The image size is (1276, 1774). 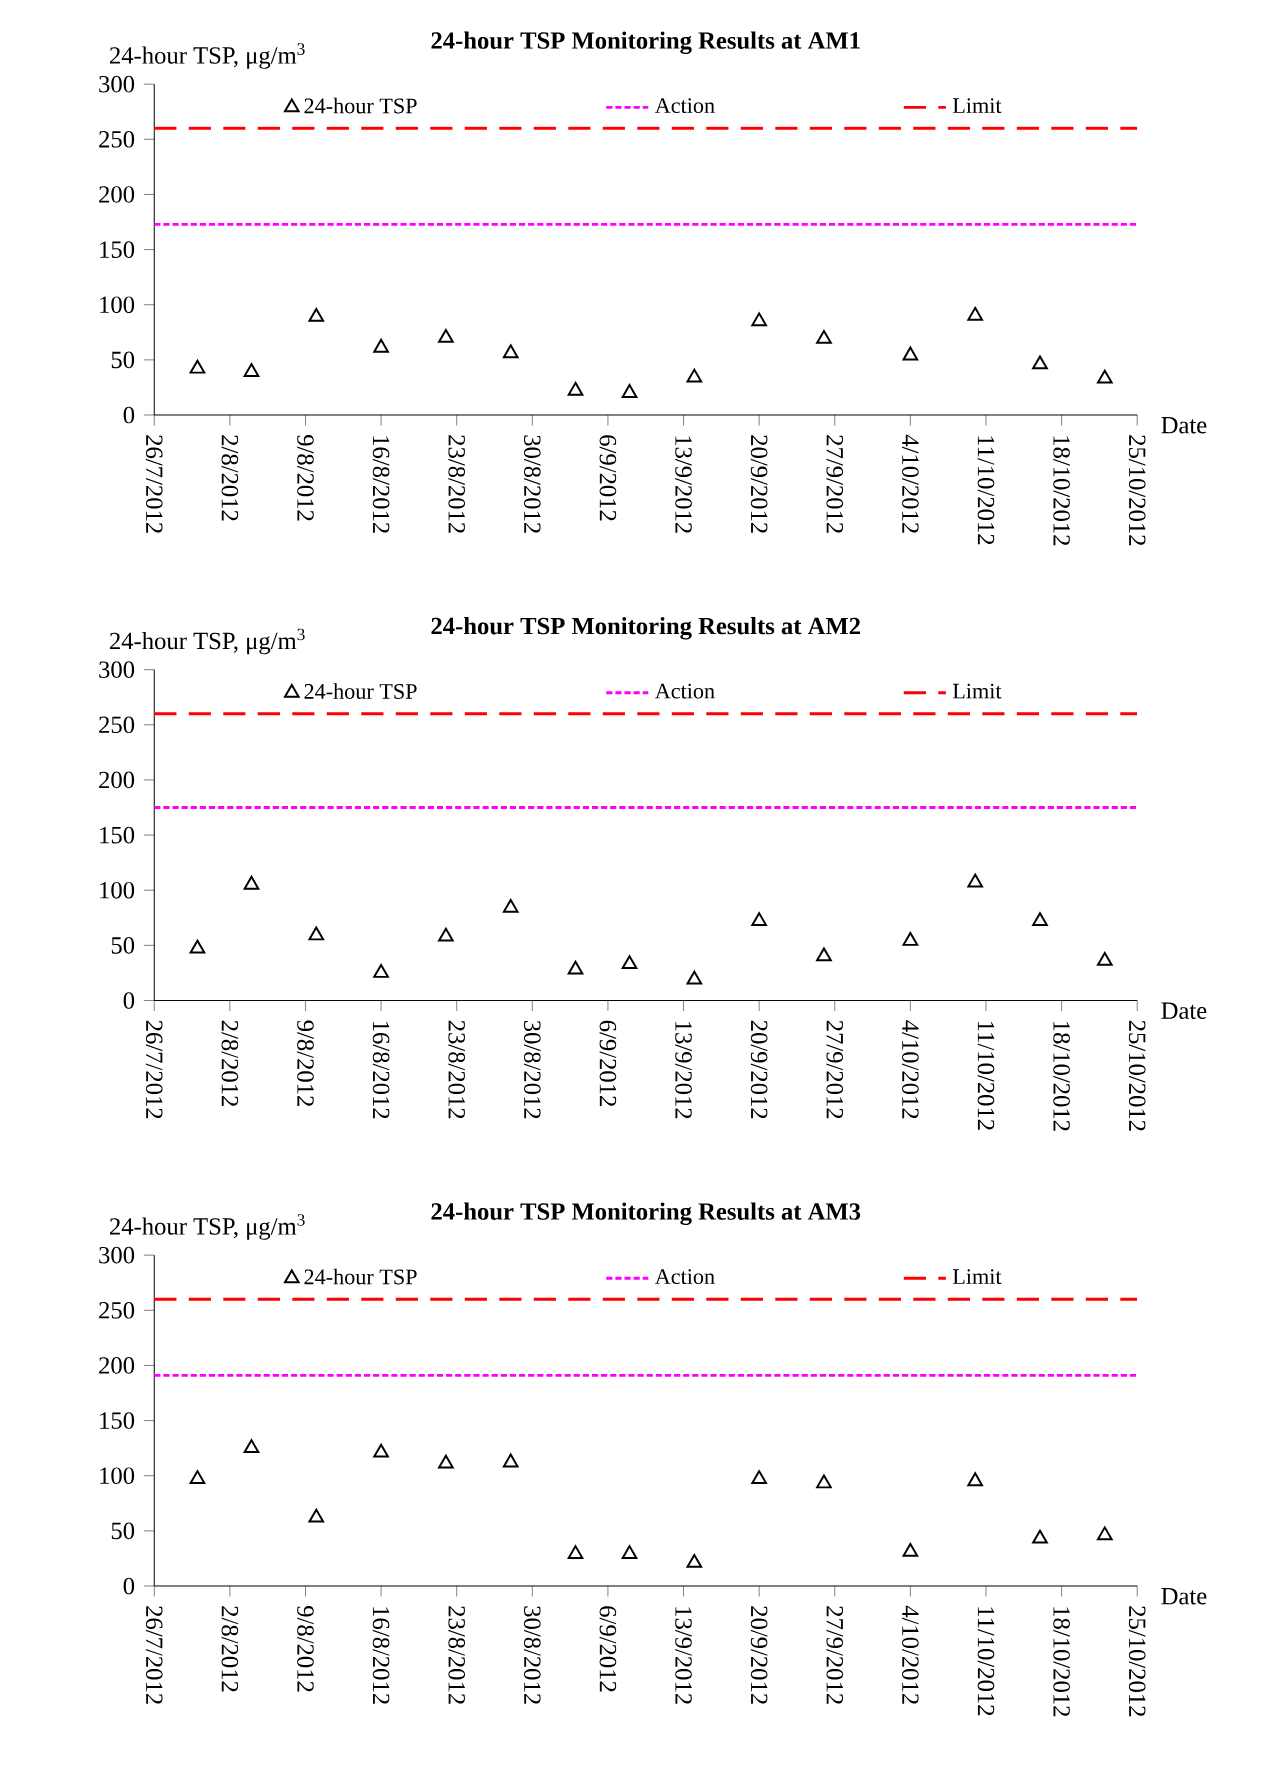 I want to click on y-tick-label: 50, so click(x=123, y=1531).